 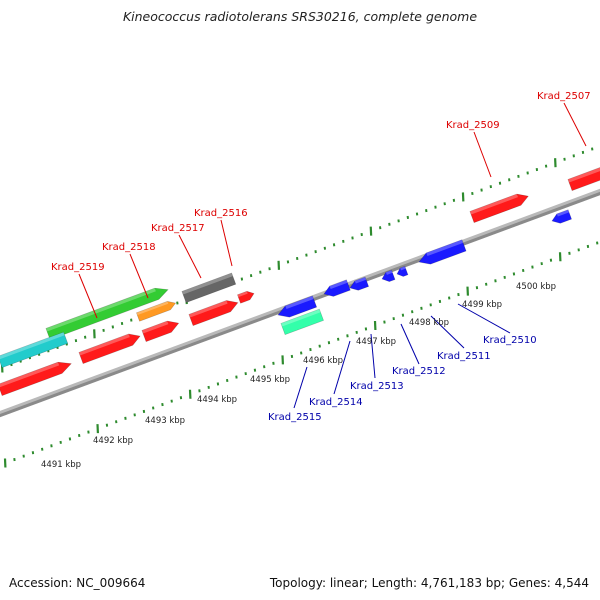 I want to click on reverse-gene-e, so click(x=402, y=271).